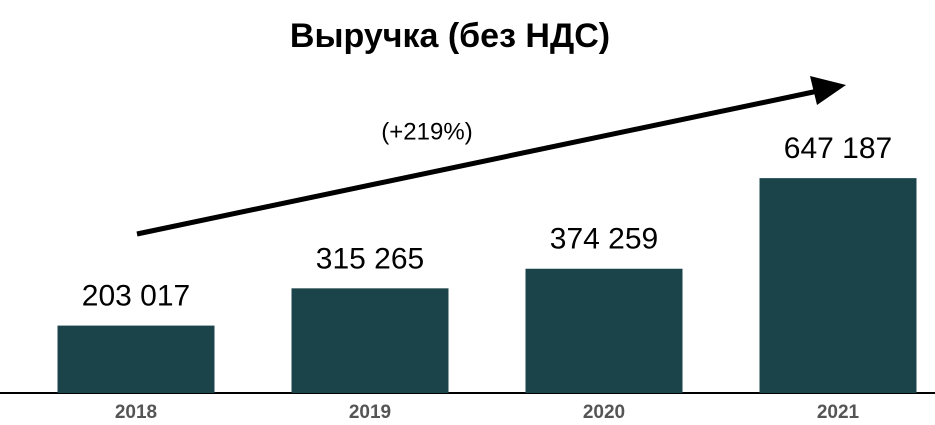  I want to click on x-tick-label: 2018, so click(136, 412).